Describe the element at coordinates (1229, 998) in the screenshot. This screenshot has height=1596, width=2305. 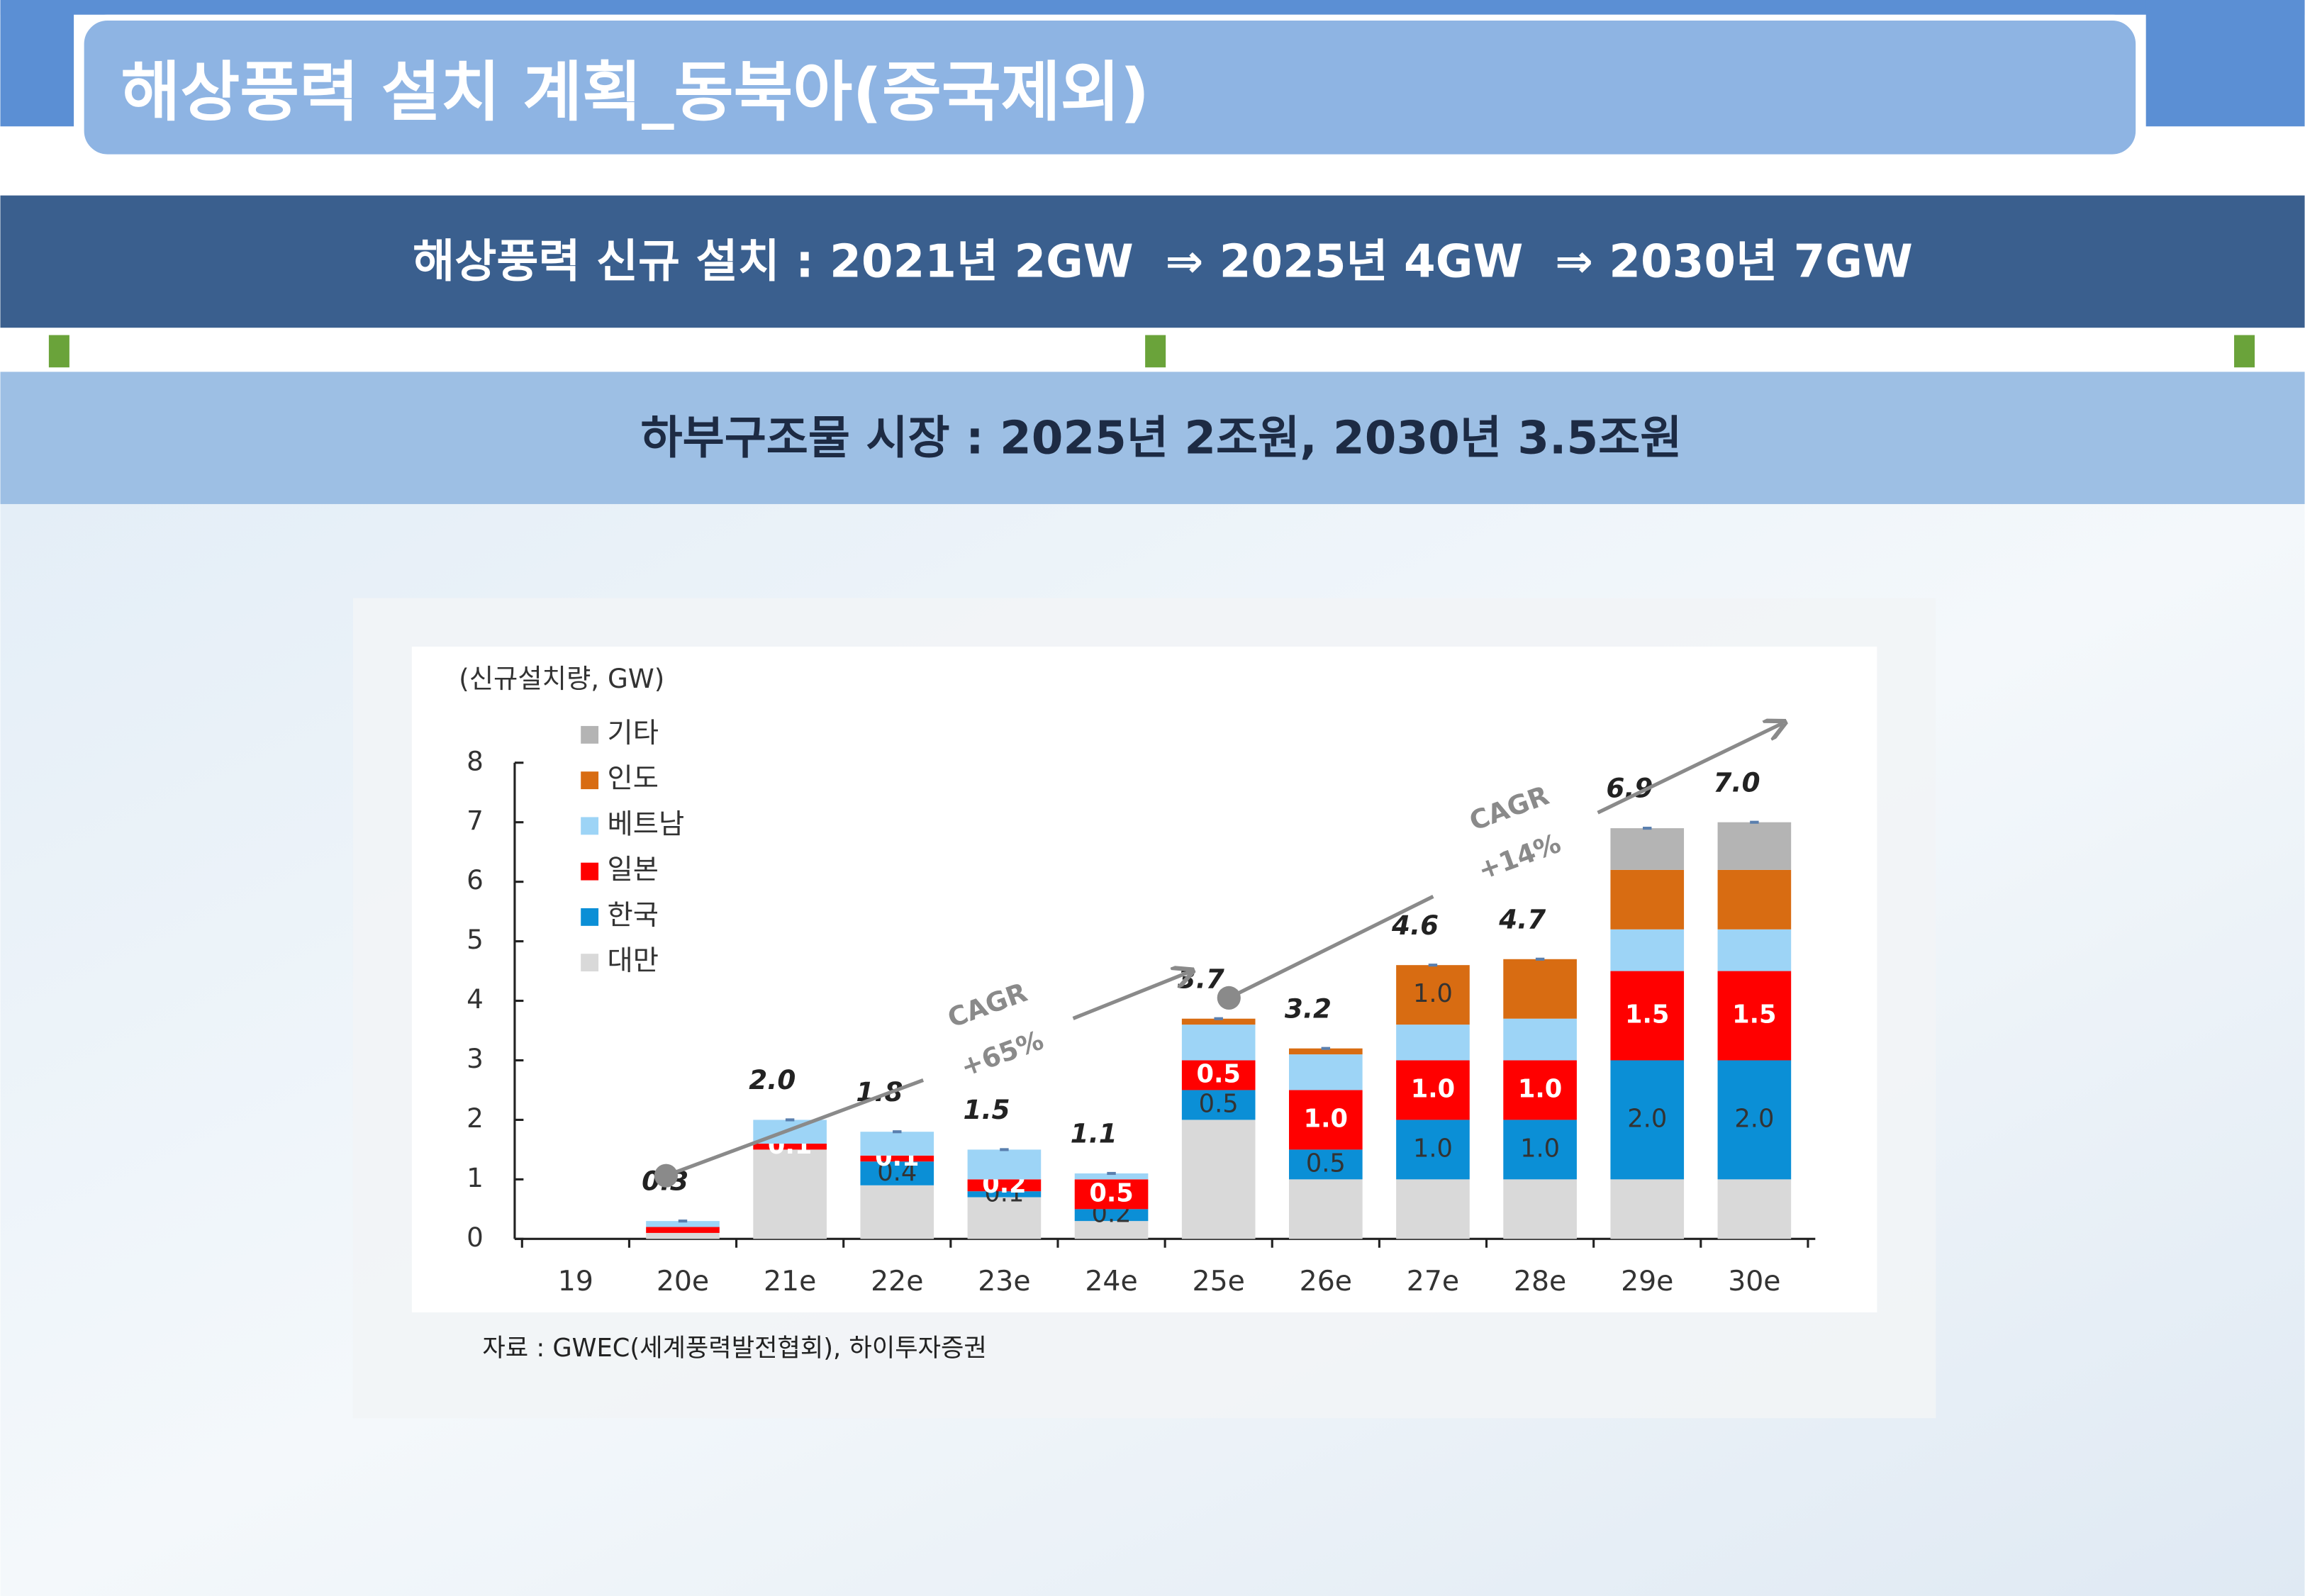
I see `cagr-dot` at that location.